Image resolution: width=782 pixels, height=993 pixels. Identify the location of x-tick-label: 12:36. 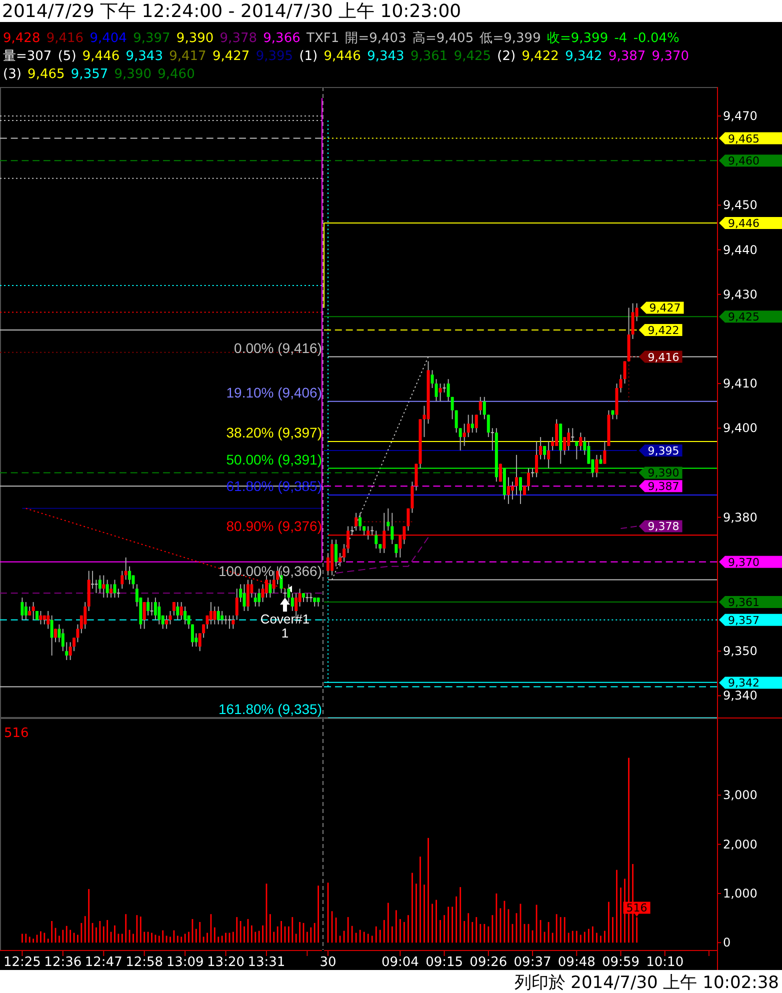
(63, 962).